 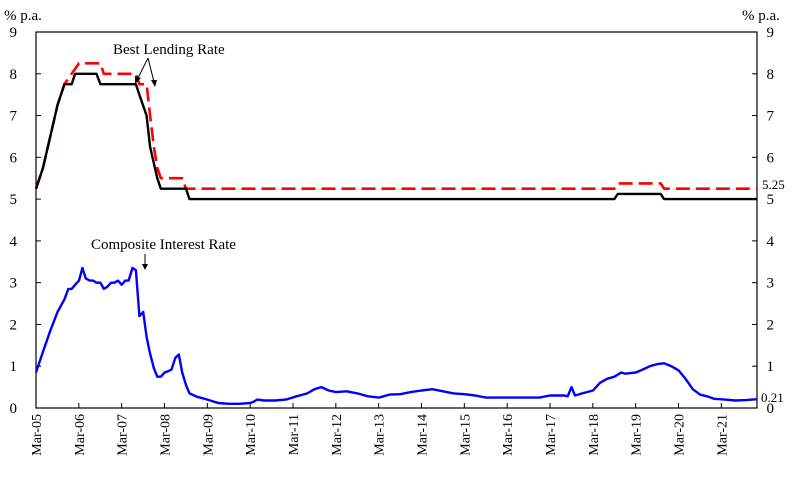 I want to click on x-tick-label: Mar-18, so click(x=594, y=435).